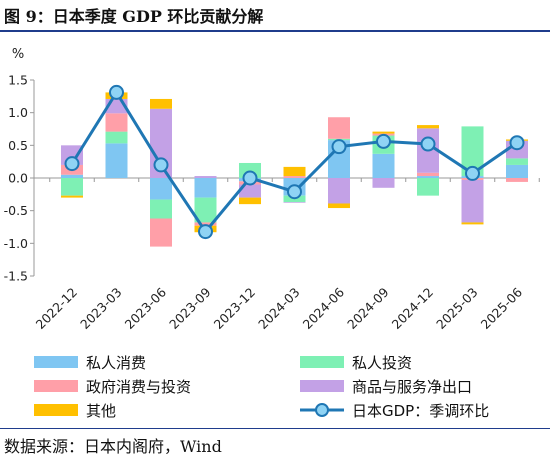 The height and width of the screenshot is (459, 550). What do you see at coordinates (322, 410) in the screenshot?
I see `legend-line-marker` at bounding box center [322, 410].